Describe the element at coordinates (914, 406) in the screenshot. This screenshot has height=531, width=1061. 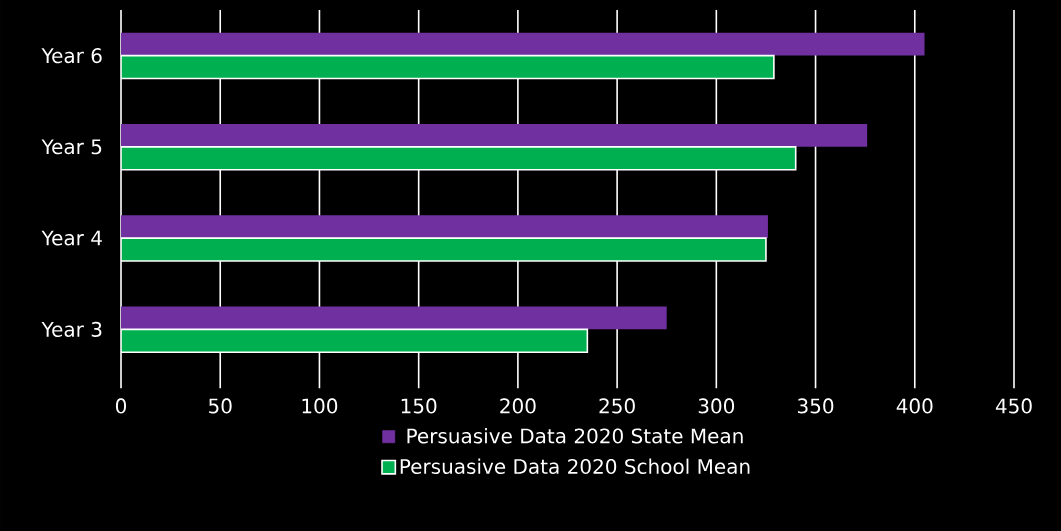
I see `x-tick-label: 400` at that location.